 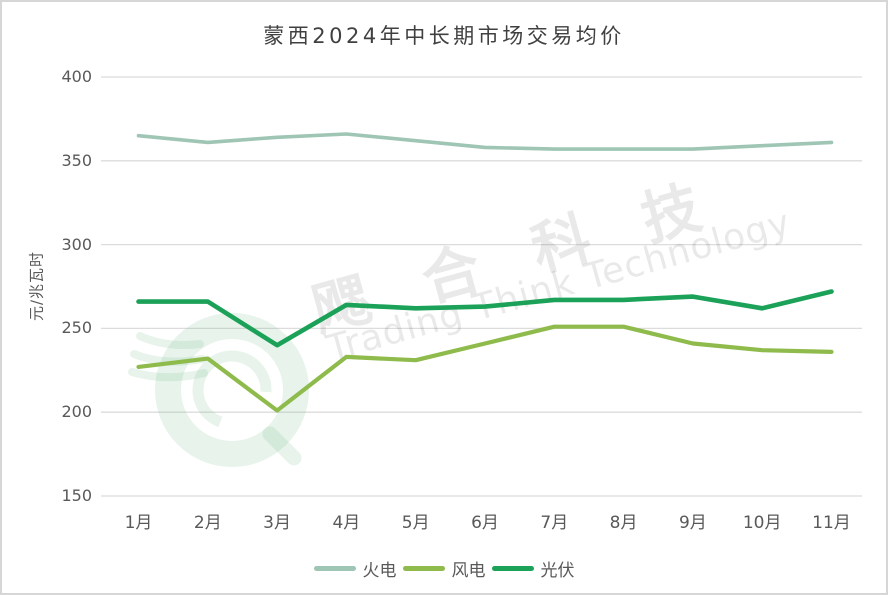 What do you see at coordinates (444, 36) in the screenshot?
I see `chart-title: 蒙西2024年中长期市场交易均价` at bounding box center [444, 36].